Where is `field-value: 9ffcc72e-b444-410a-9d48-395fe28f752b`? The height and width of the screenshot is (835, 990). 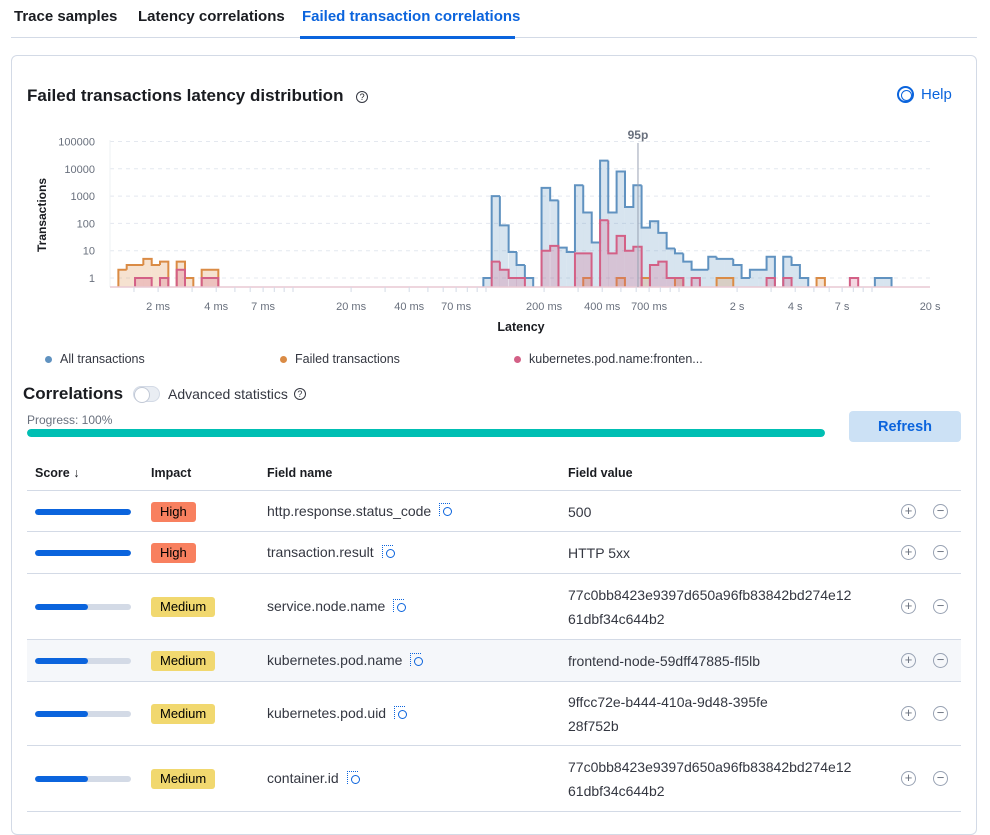 field-value: 9ffcc72e-b444-410a-9d48-395fe28f752b is located at coordinates (668, 714).